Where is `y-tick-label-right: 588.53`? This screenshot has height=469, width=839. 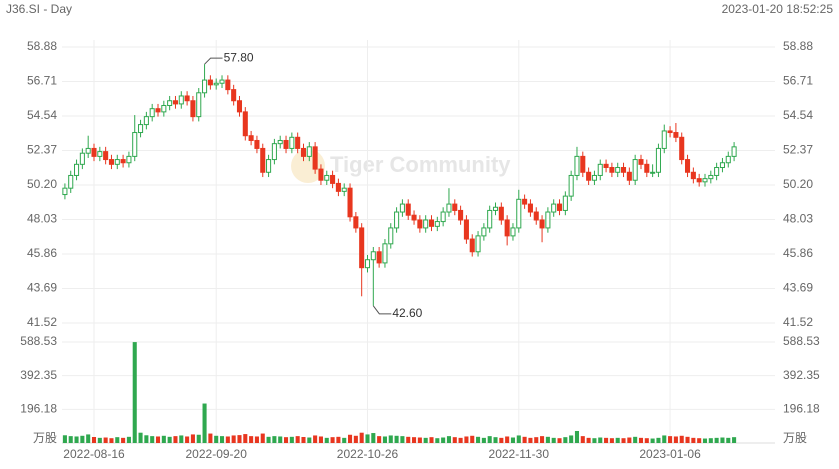 y-tick-label-right: 588.53 is located at coordinates (801, 341).